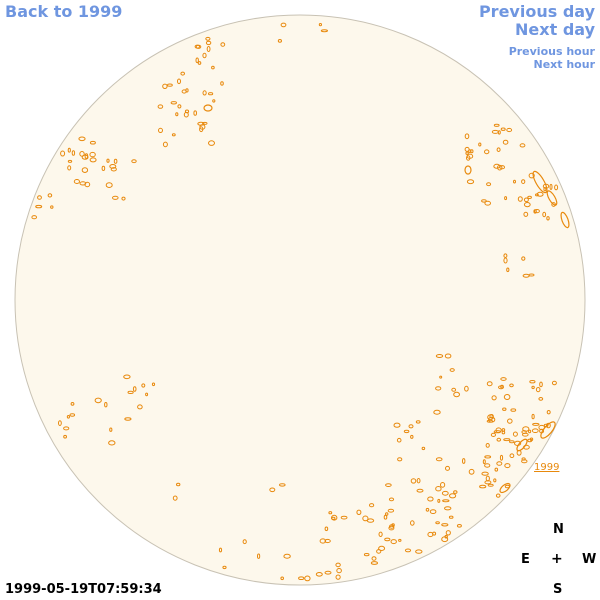  I want to click on back-to-year-link: Back to 1999, so click(64, 11).